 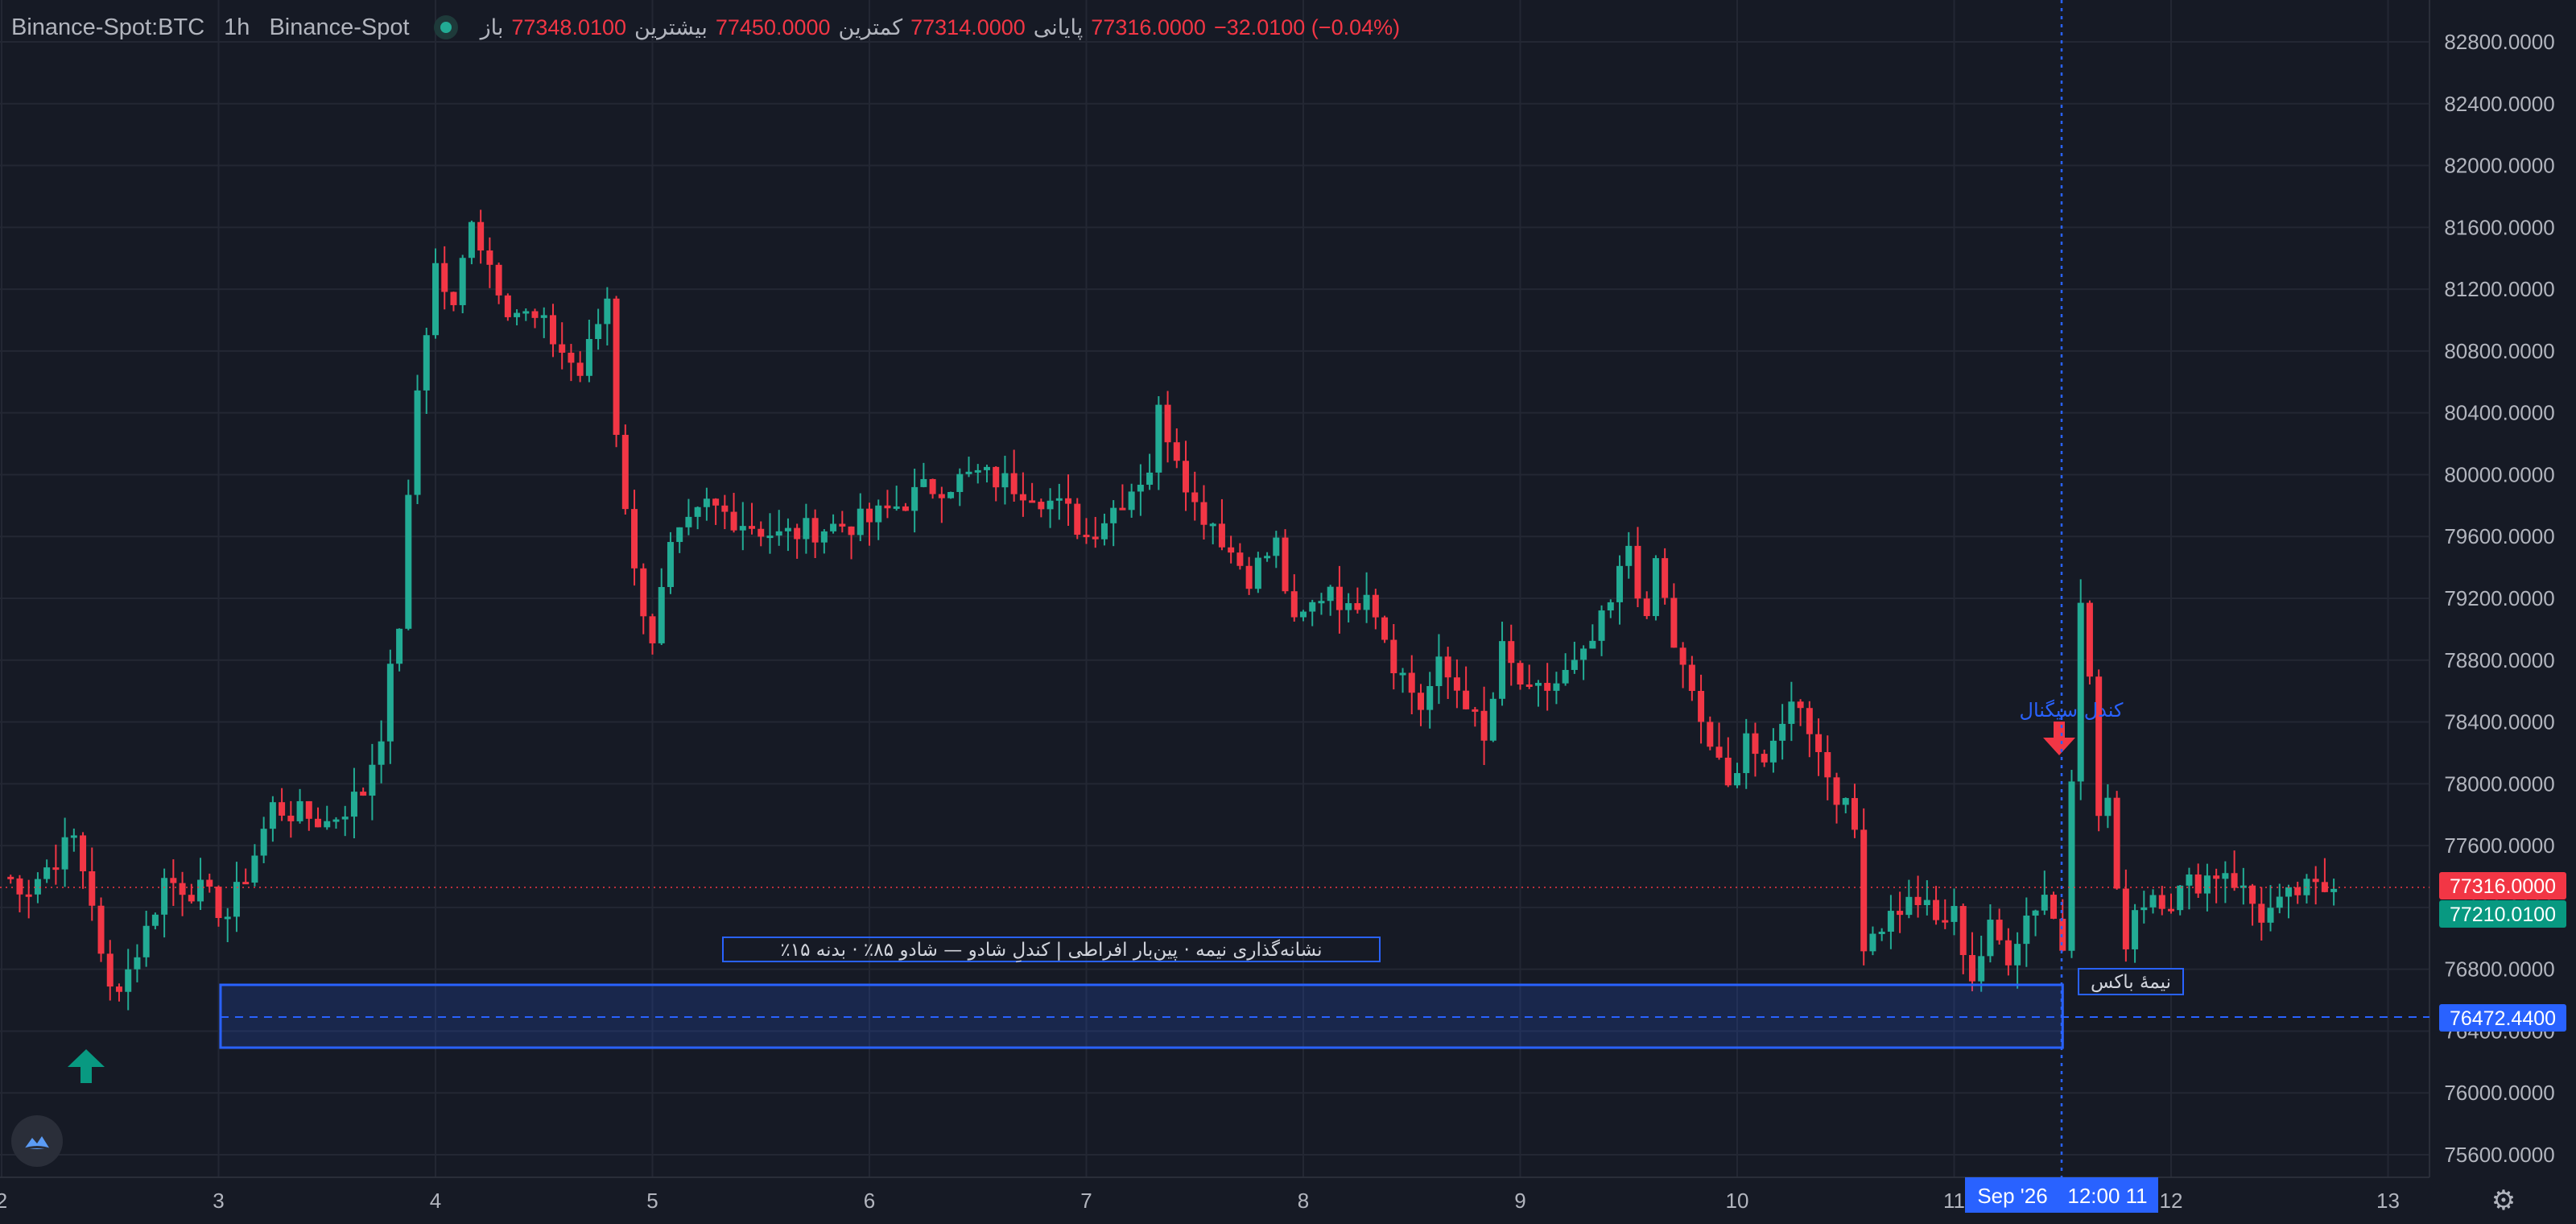 What do you see at coordinates (37, 1141) in the screenshot?
I see `cloud-logo-icon` at bounding box center [37, 1141].